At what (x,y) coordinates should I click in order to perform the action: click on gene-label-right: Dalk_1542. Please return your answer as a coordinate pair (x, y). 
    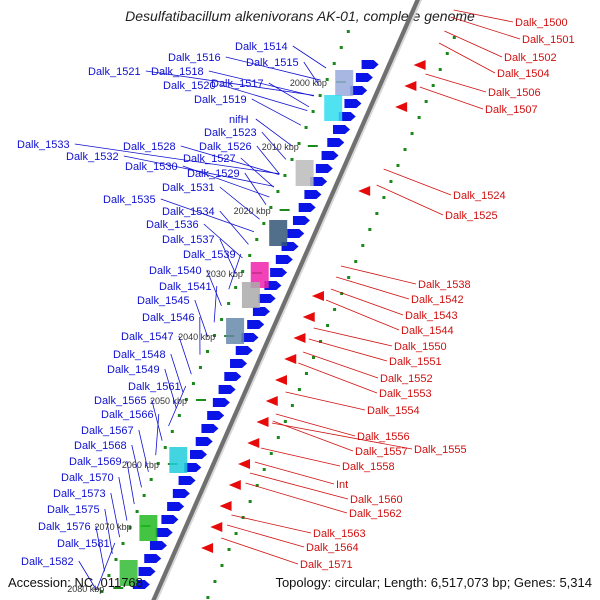
    Looking at the image, I should click on (437, 300).